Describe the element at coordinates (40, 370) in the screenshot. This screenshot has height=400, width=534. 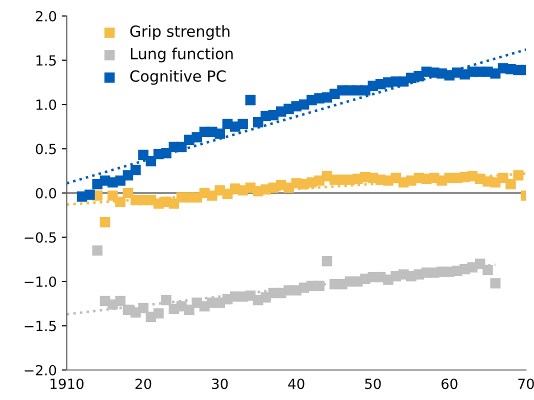
I see `y-tick-label: −2.0` at that location.